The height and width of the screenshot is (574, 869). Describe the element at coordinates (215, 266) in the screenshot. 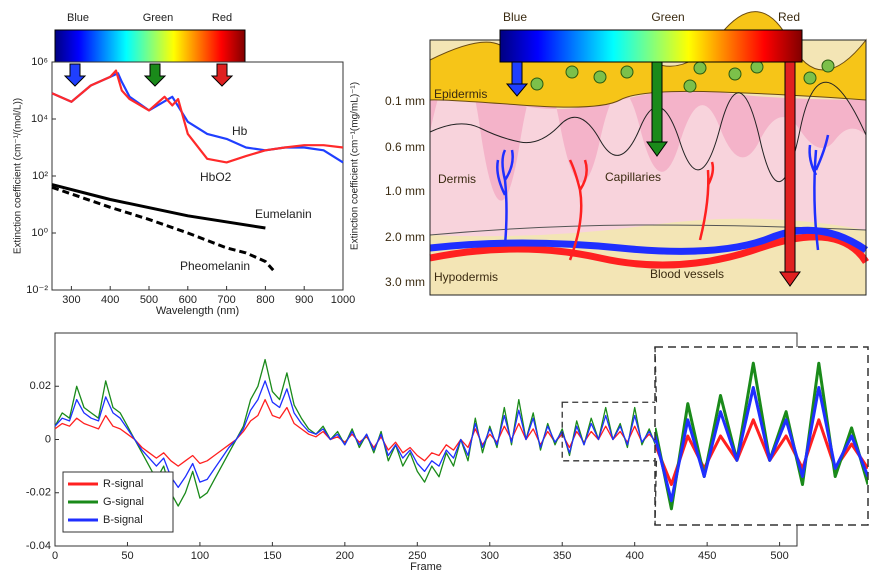

I see `series-label: Pheomelanin` at that location.